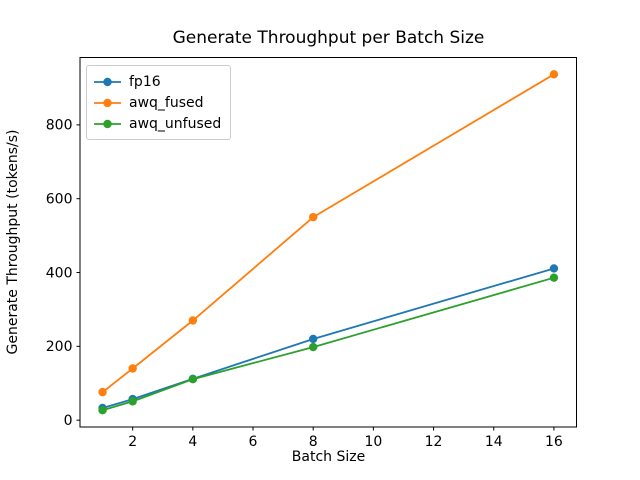  What do you see at coordinates (59, 347) in the screenshot?
I see `y-tick-label: 200` at bounding box center [59, 347].